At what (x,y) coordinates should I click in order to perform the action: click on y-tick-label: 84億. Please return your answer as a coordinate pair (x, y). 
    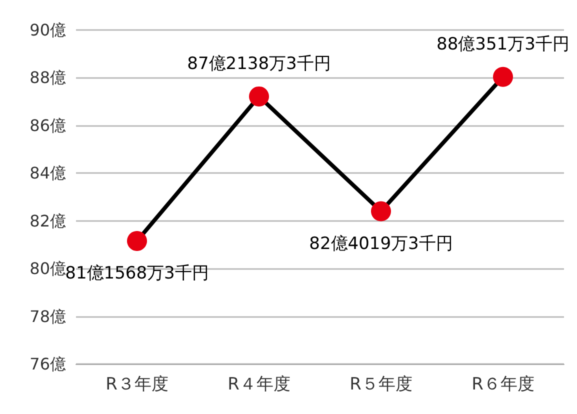
    Looking at the image, I should click on (48, 173).